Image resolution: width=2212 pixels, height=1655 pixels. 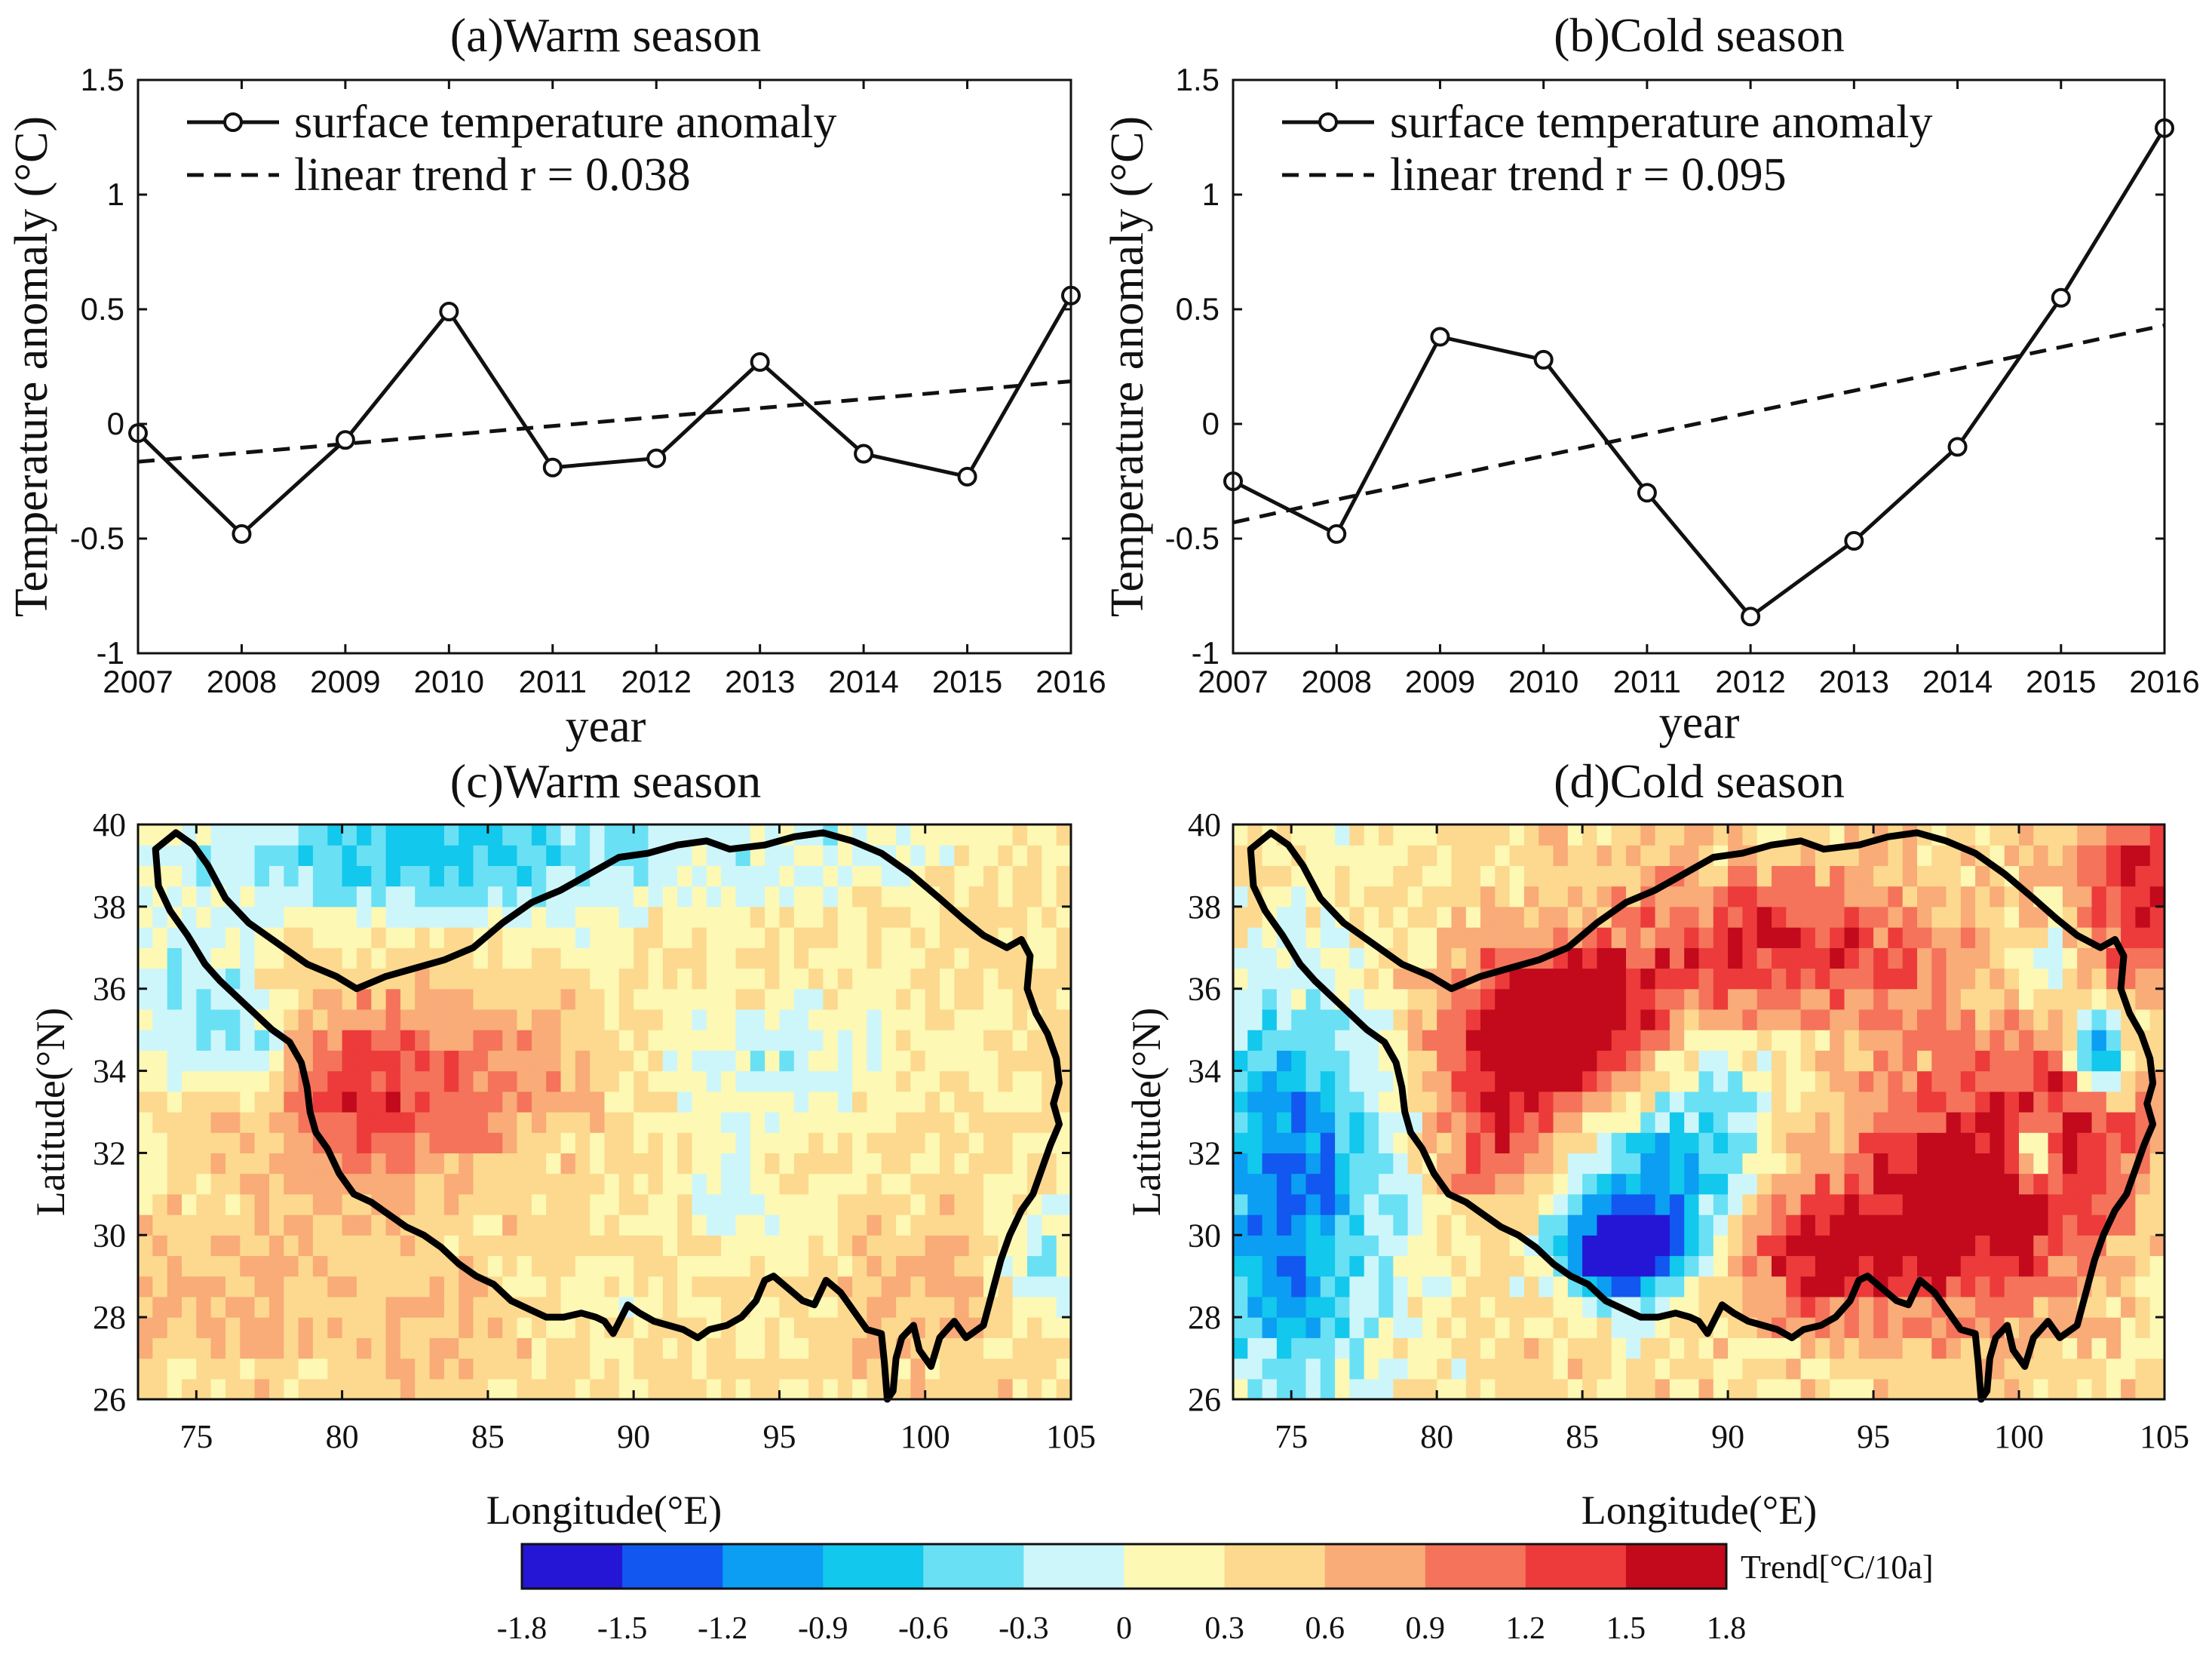 What do you see at coordinates (109, 990) in the screenshot?
I see `panel-c-y-tick-label: 36` at bounding box center [109, 990].